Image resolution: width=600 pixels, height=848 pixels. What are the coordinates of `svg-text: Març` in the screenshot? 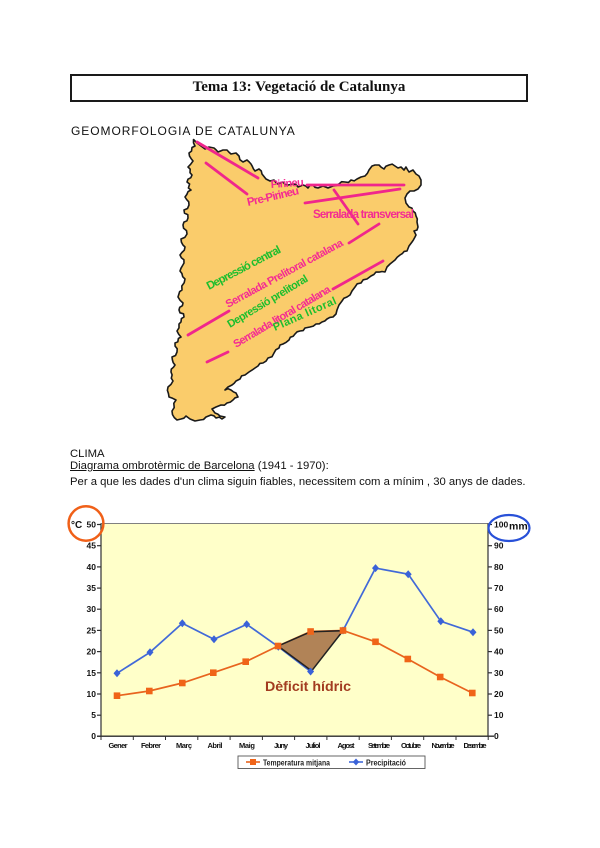 It's located at (184, 745).